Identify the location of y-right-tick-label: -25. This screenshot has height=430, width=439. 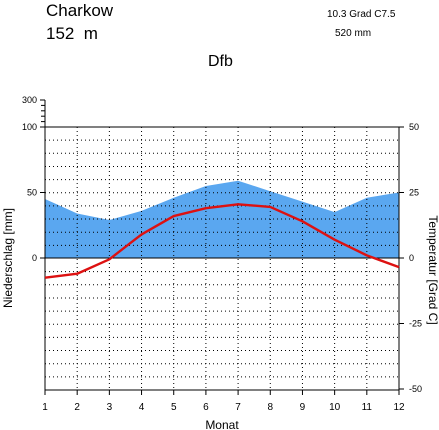
(415, 324).